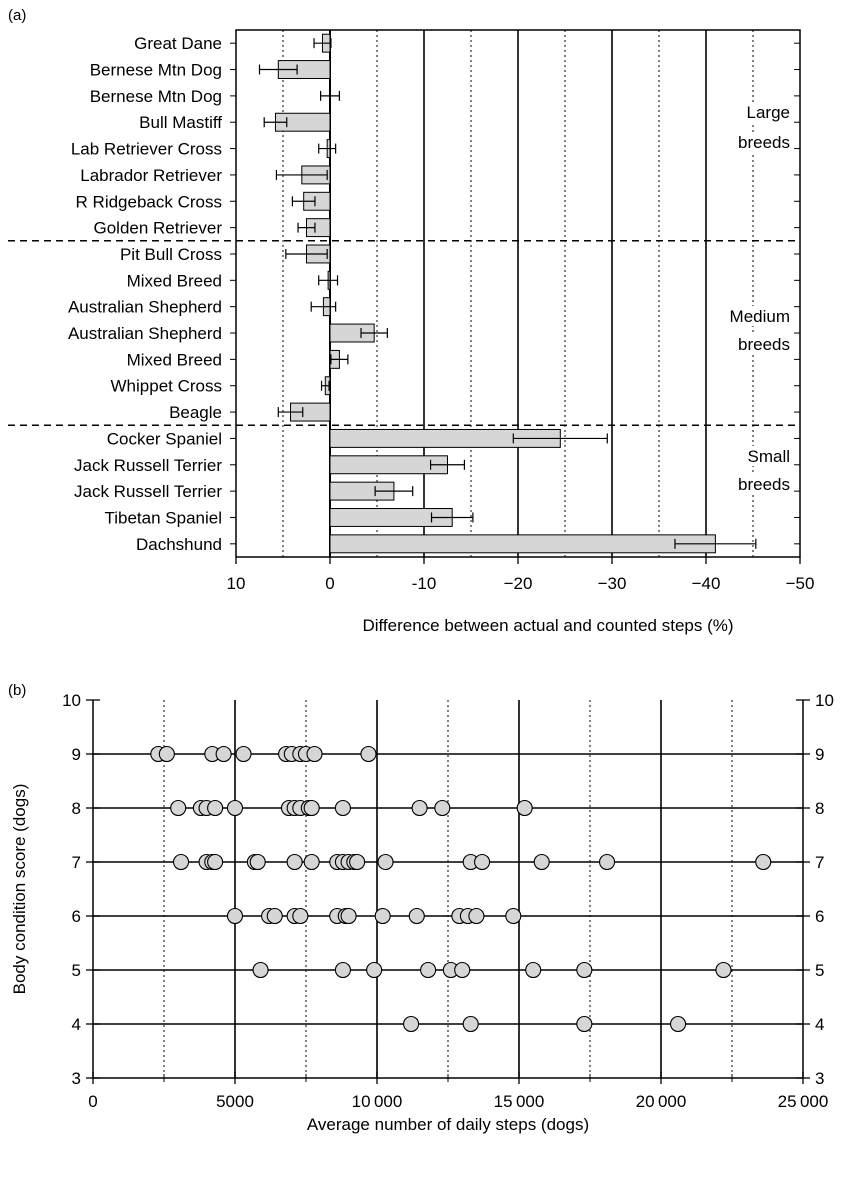  What do you see at coordinates (824, 700) in the screenshot?
I see `y-tick-label-right: 10` at bounding box center [824, 700].